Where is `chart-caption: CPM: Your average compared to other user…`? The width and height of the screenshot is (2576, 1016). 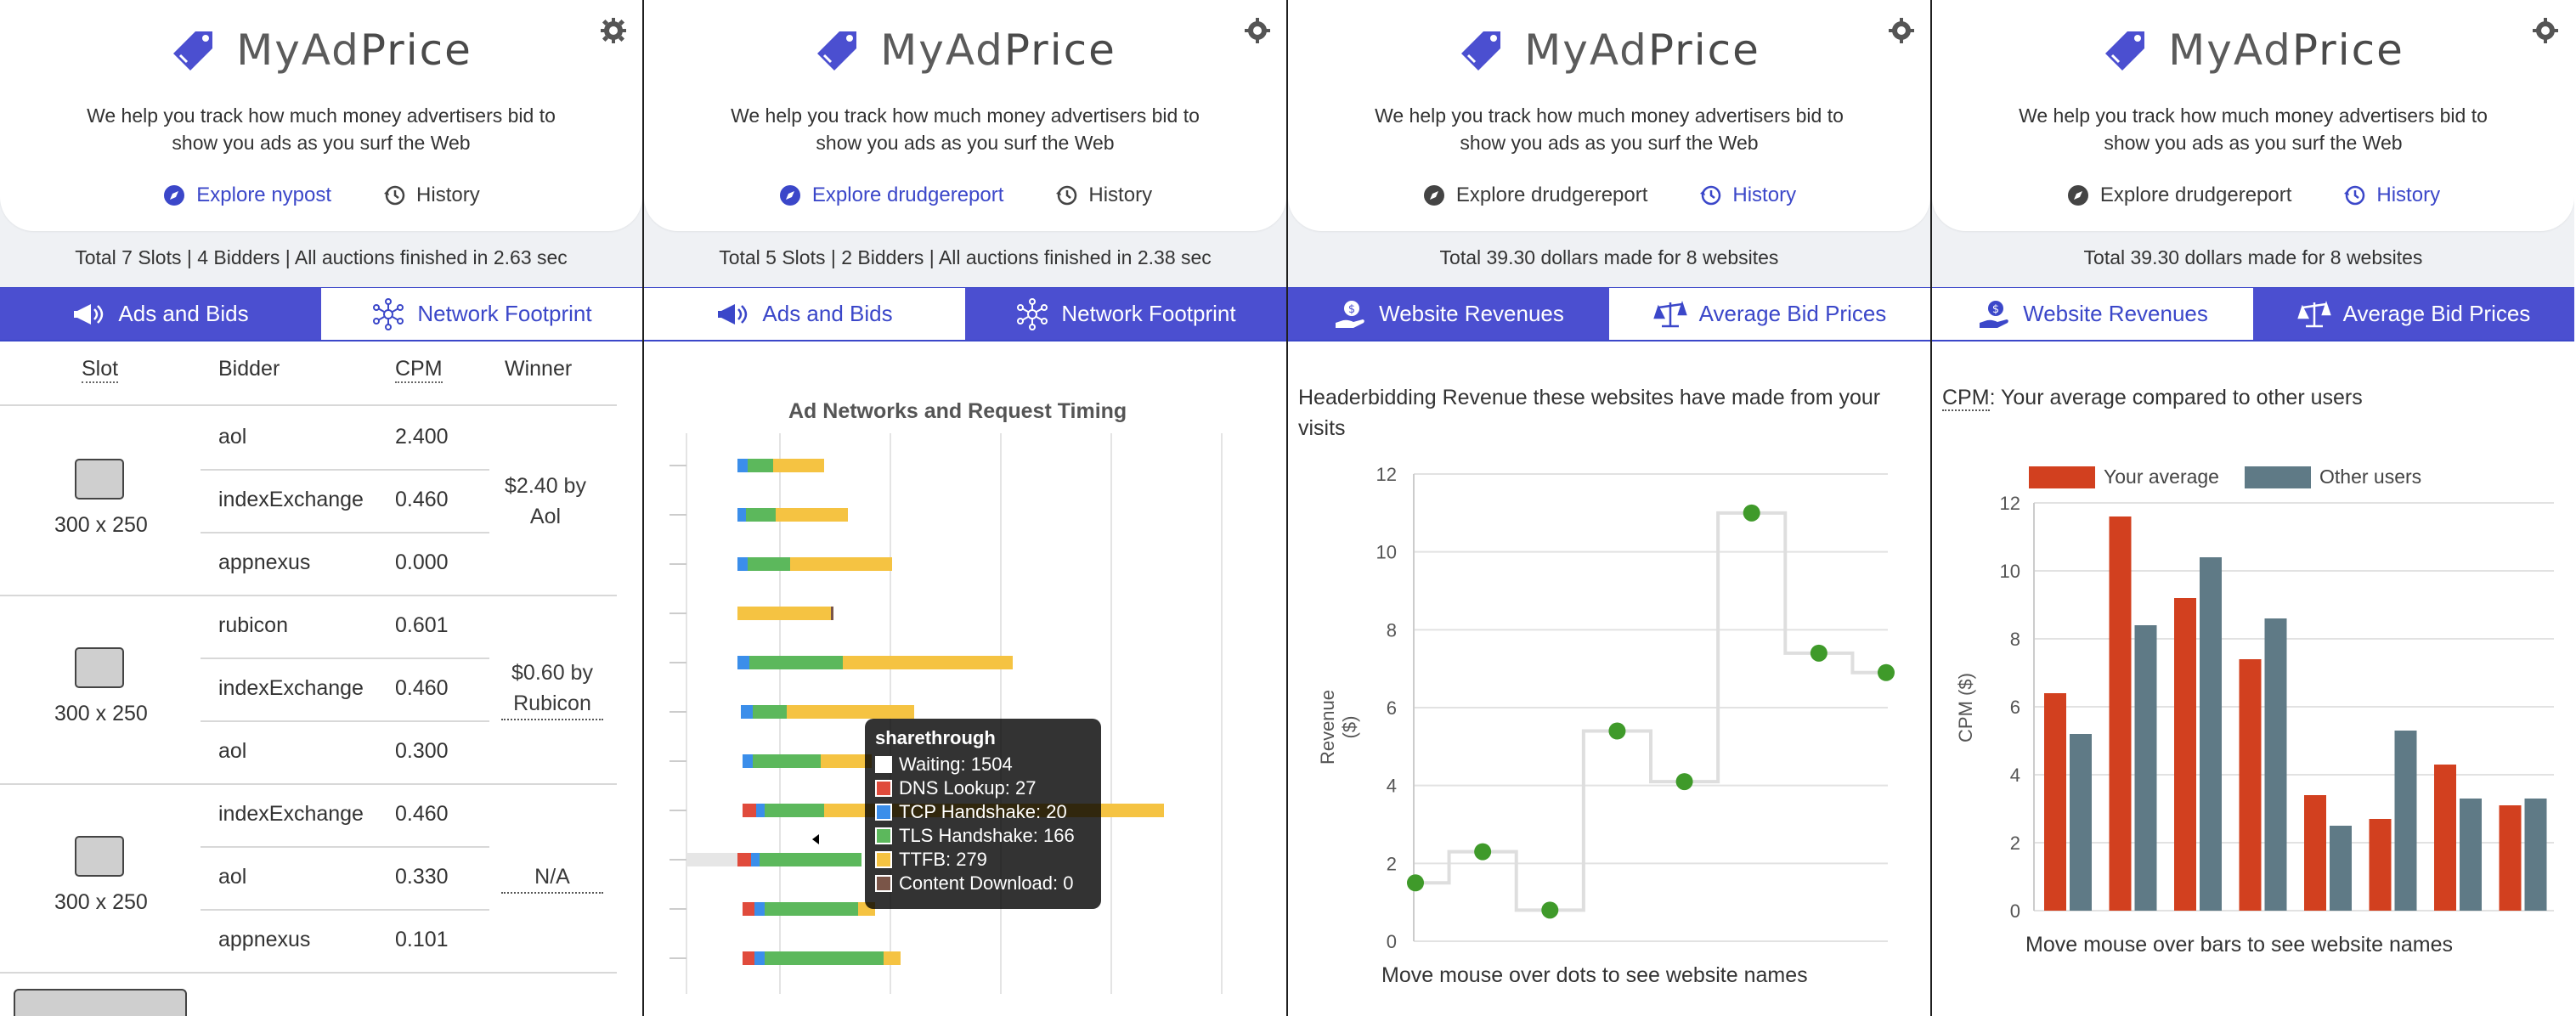
chart-caption: CPM: Your average compared to other user… is located at coordinates (2152, 398).